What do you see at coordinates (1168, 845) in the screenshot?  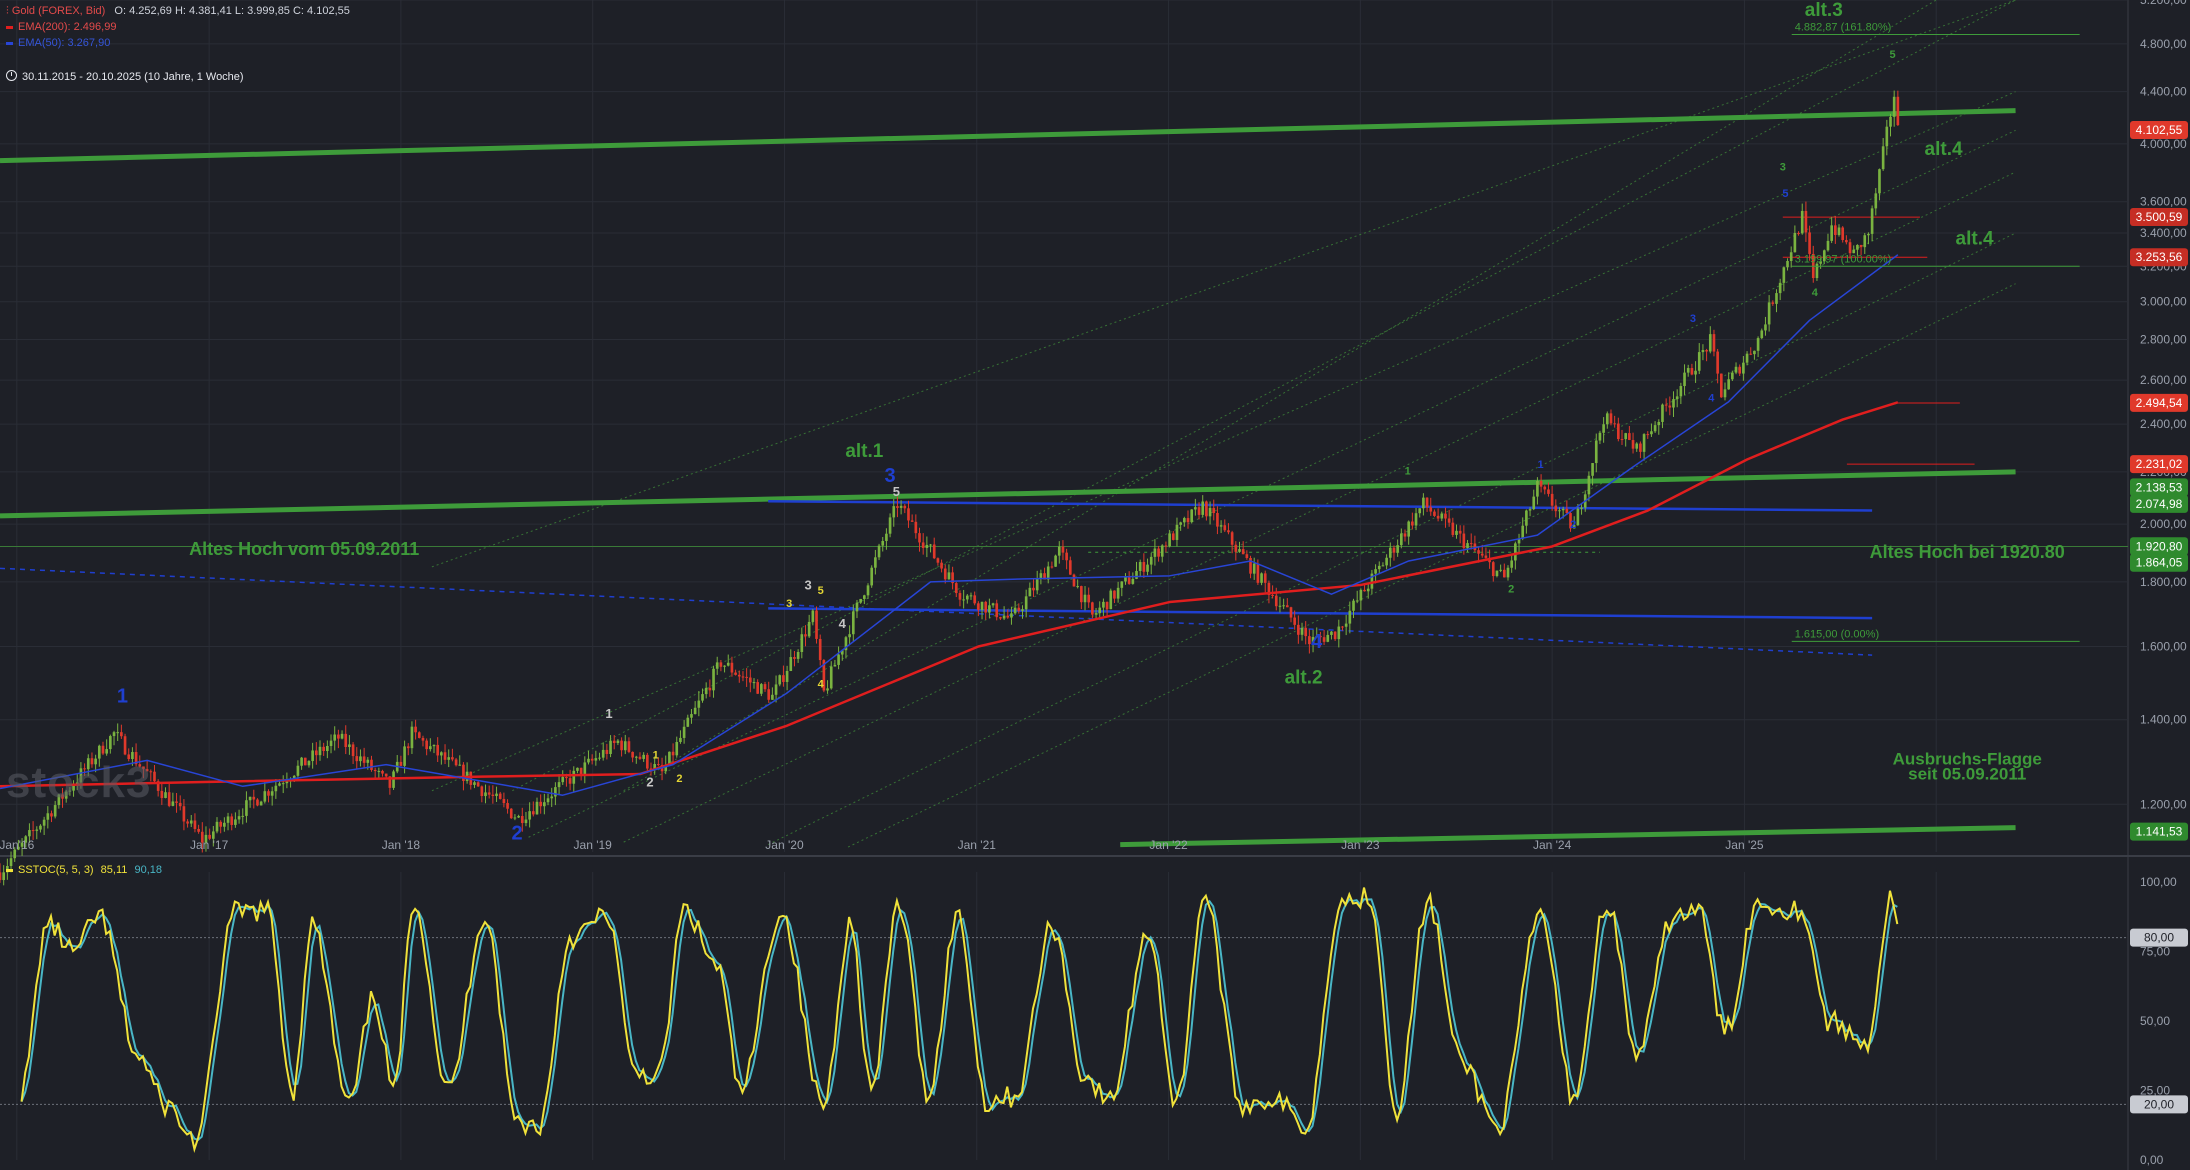 I see `x-tick-label: Jan '22` at bounding box center [1168, 845].